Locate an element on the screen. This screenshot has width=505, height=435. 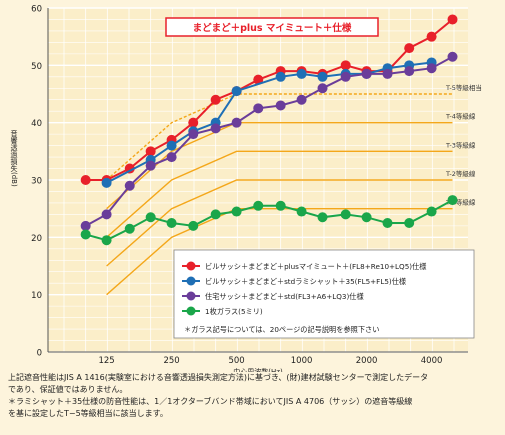
legend-entry: 1枚ガラス(5ミリ) is located at coordinates (234, 311).